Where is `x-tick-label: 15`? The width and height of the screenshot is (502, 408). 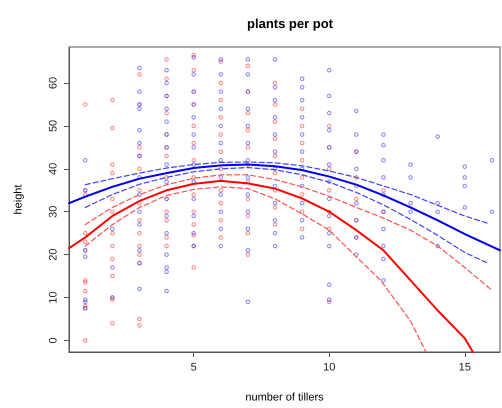
x-tick-label: 15 is located at coordinates (464, 368).